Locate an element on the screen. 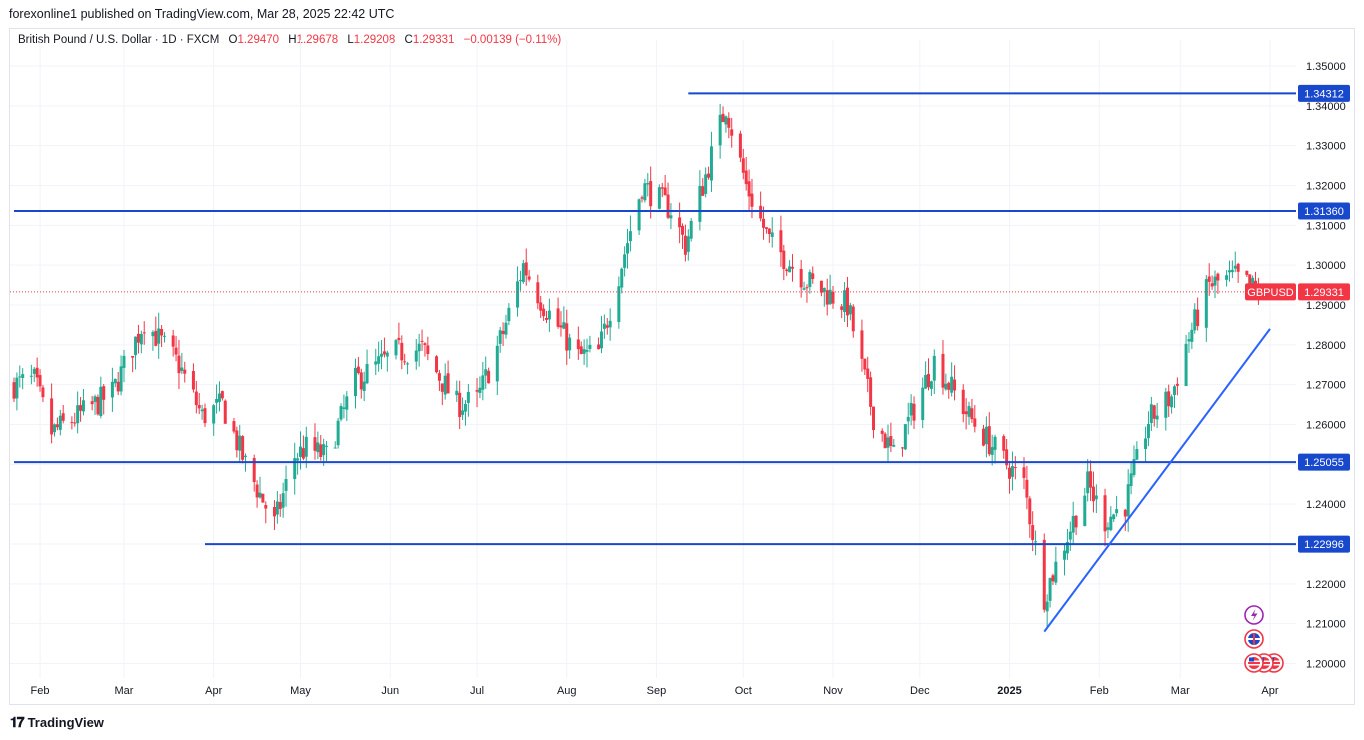  x-tick-label: Apr is located at coordinates (1269, 691).